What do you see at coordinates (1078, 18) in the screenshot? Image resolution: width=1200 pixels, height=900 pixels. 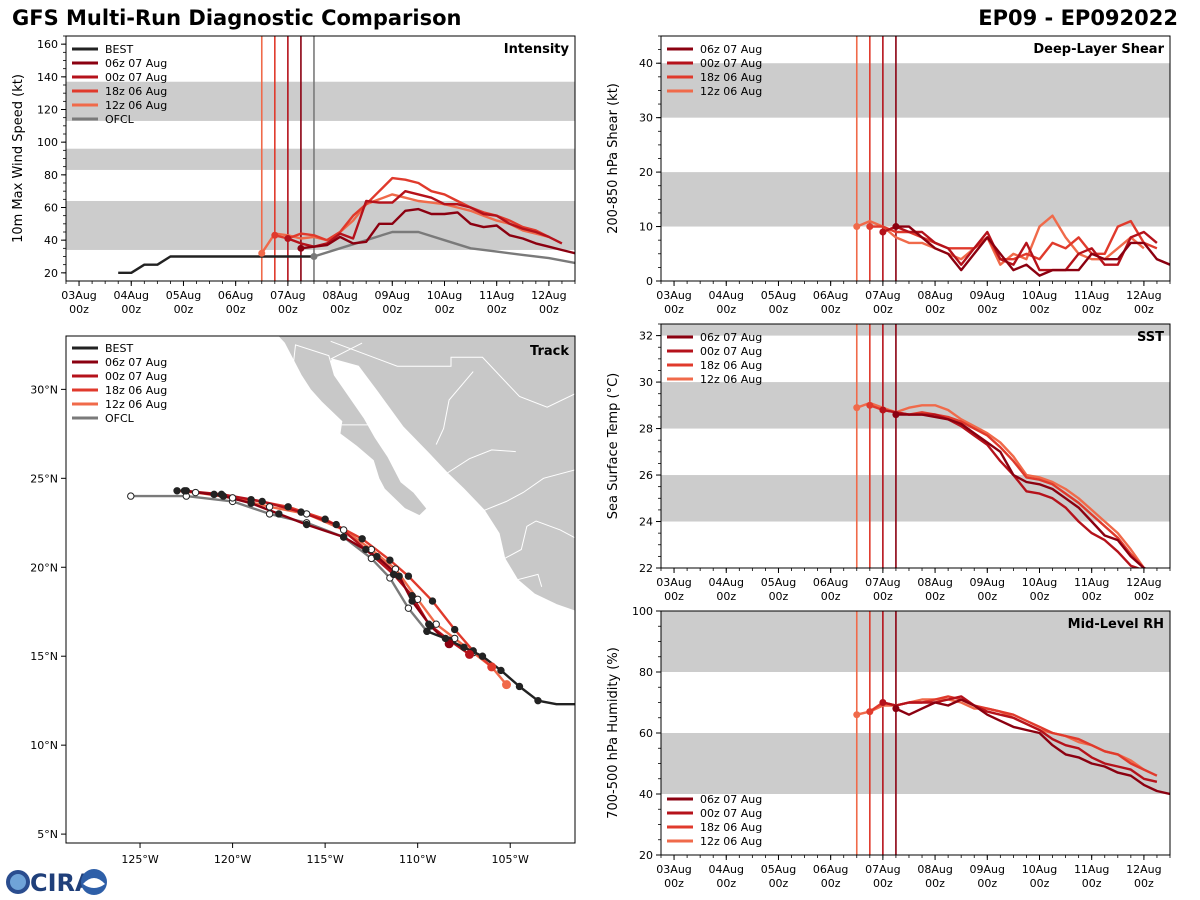 I see `storm-id: EP09 - EP092022` at bounding box center [1078, 18].